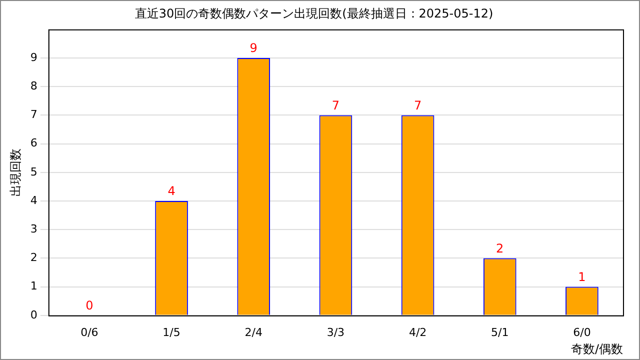 The image size is (640, 360). What do you see at coordinates (500, 332) in the screenshot?
I see `x-tick-label: 5/1` at bounding box center [500, 332].